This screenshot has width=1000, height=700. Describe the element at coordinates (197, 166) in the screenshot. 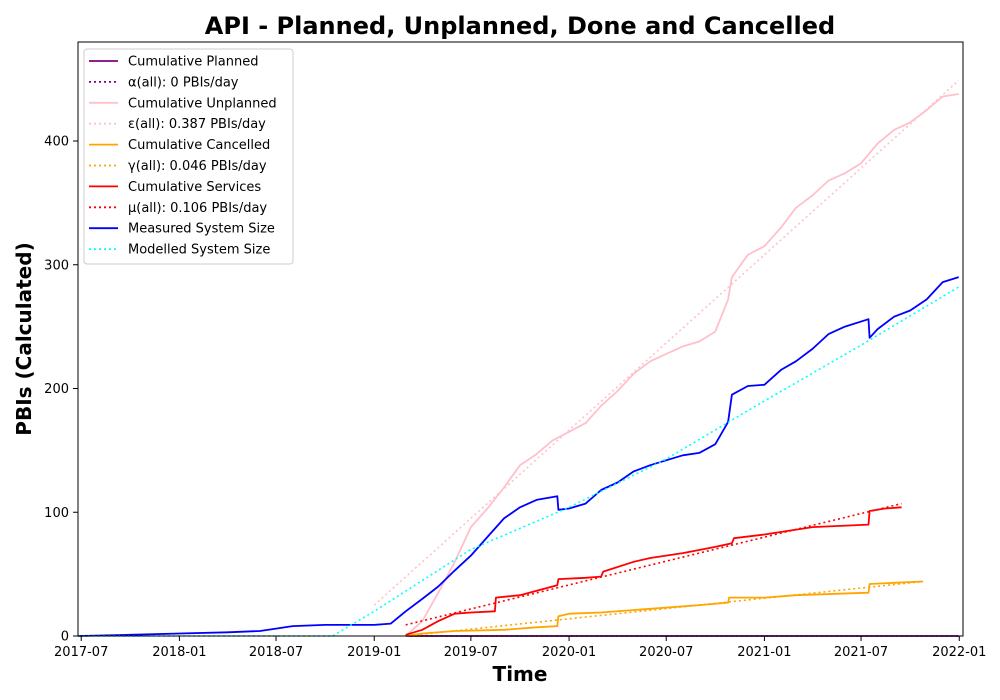

I see `legend-label: γ(all): 0.046 PBIs/day` at that location.